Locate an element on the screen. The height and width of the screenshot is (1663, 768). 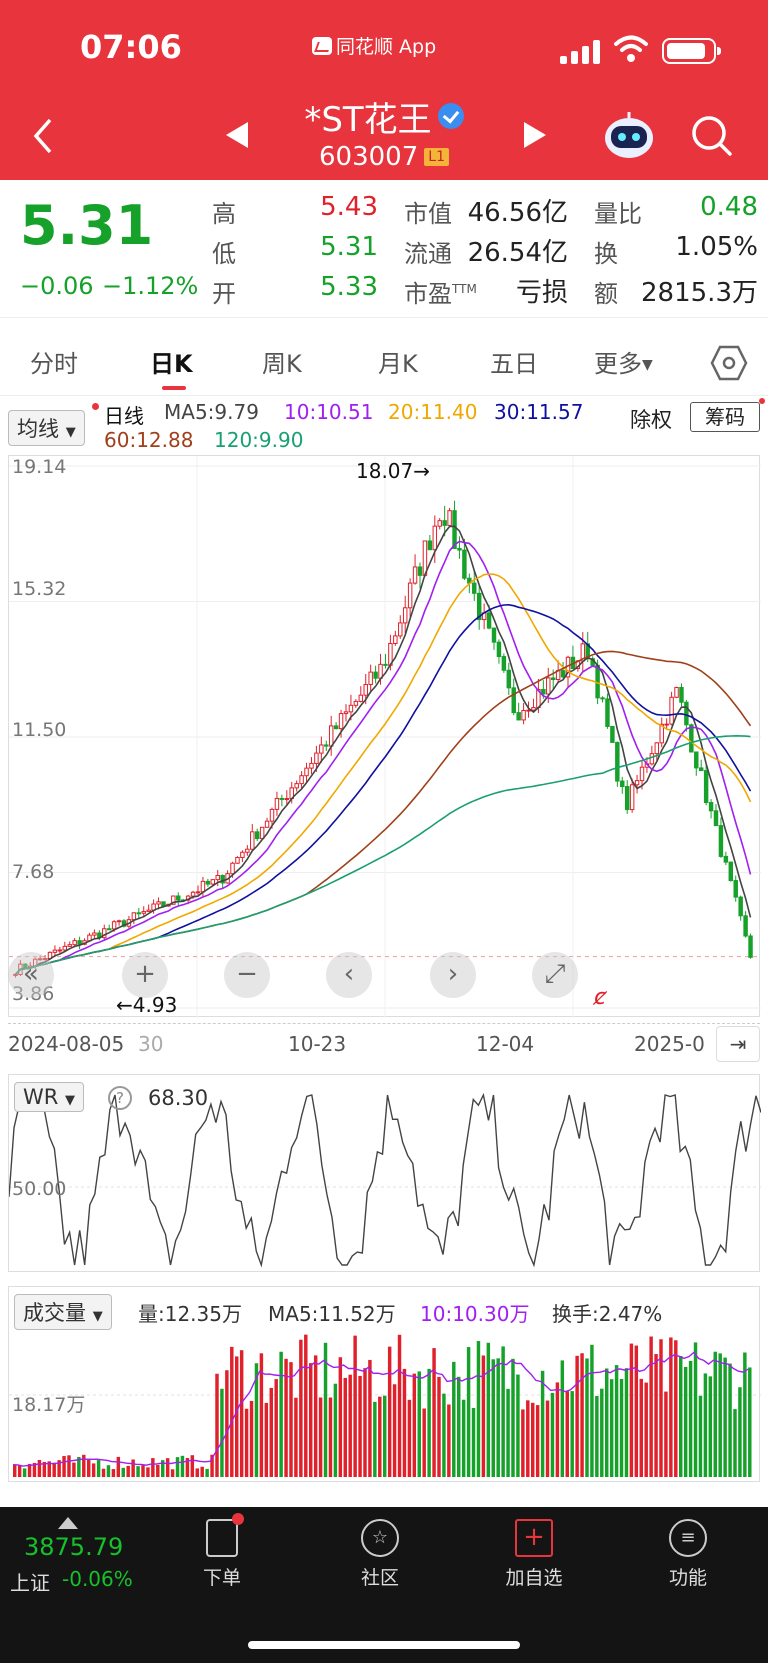
prev-stock-icon is located at coordinates (237, 135).